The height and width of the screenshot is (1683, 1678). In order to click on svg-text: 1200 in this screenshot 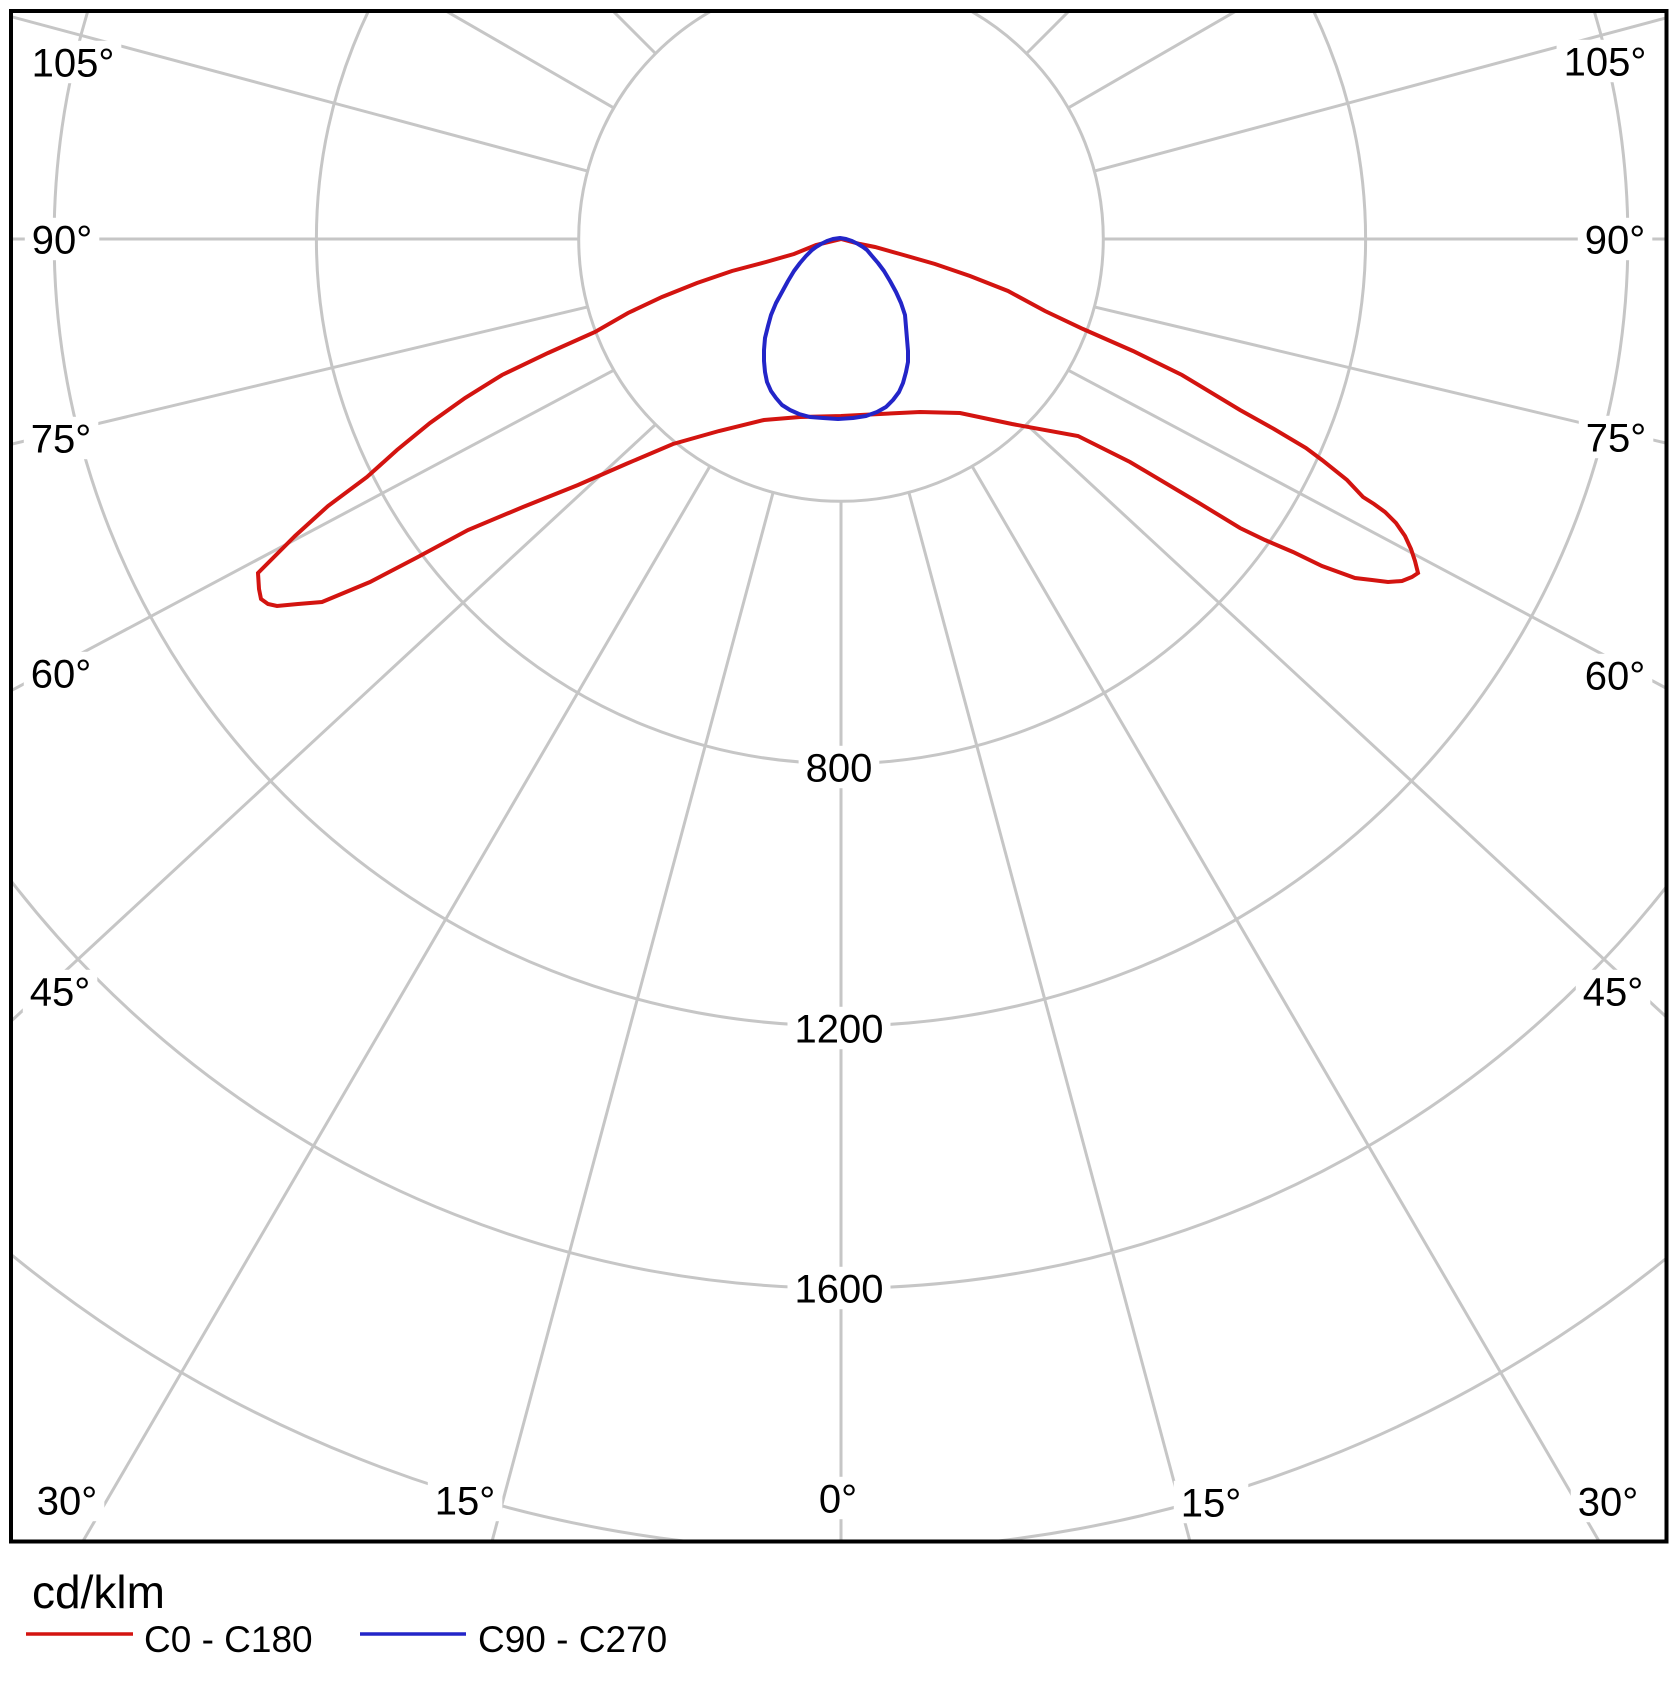, I will do `click(839, 1030)`.